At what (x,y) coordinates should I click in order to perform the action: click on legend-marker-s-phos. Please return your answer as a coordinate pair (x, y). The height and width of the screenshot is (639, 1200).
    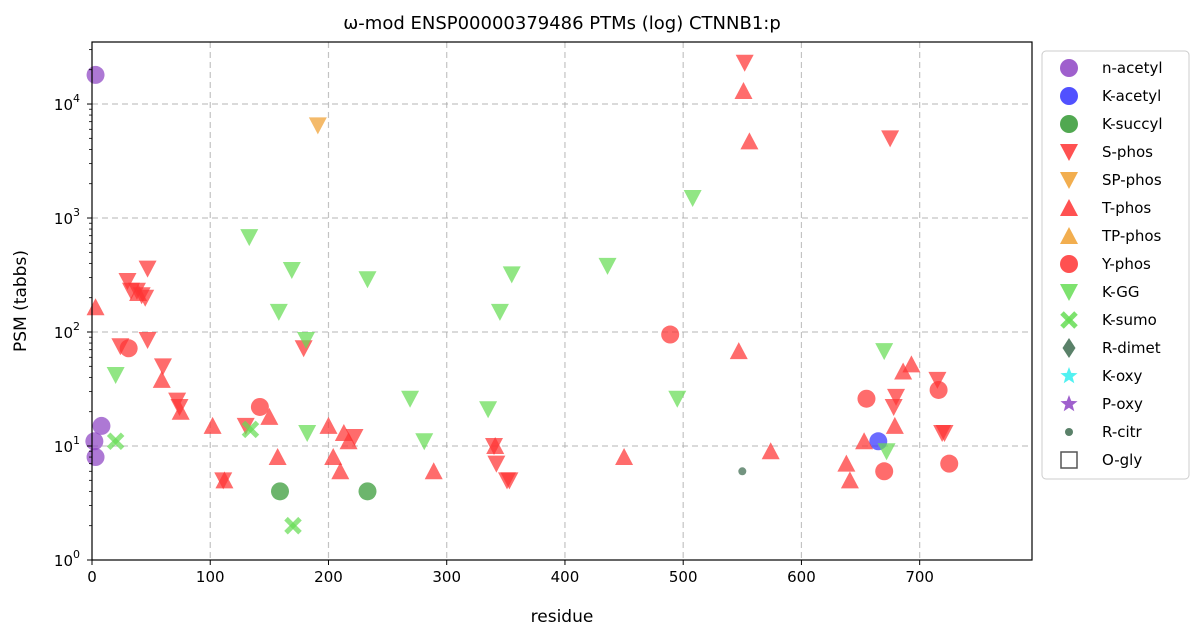
    Looking at the image, I should click on (1069, 152).